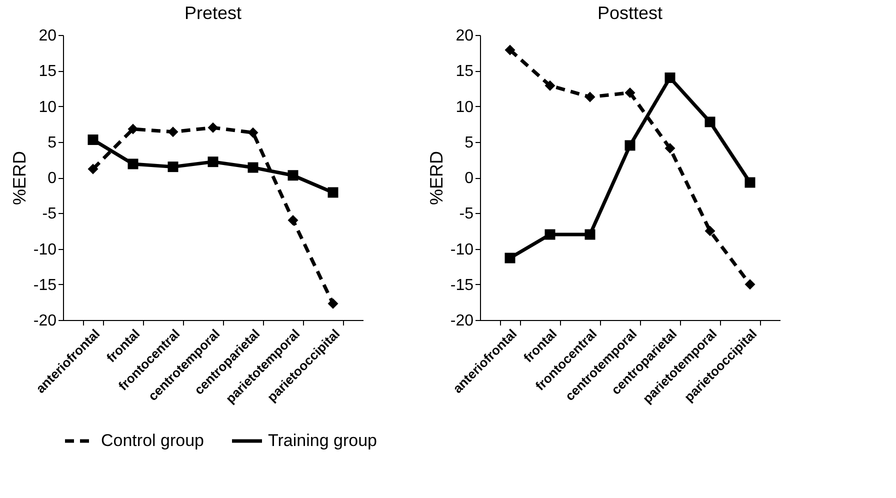  What do you see at coordinates (213, 13) in the screenshot?
I see `chart-title: Pretest` at bounding box center [213, 13].